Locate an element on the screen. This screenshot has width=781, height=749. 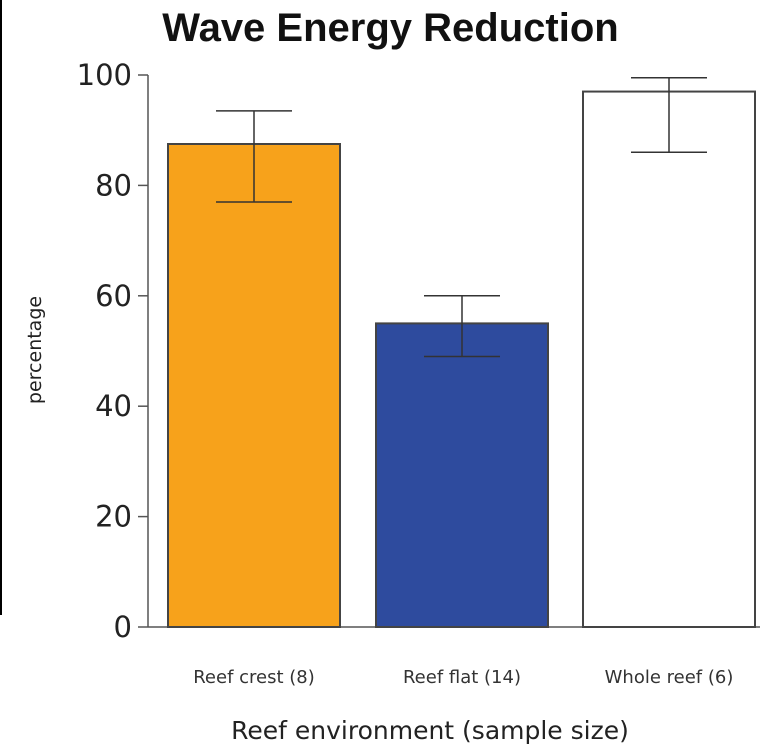
chart-title: Wave Energy Reduction is located at coordinates (390, 28).